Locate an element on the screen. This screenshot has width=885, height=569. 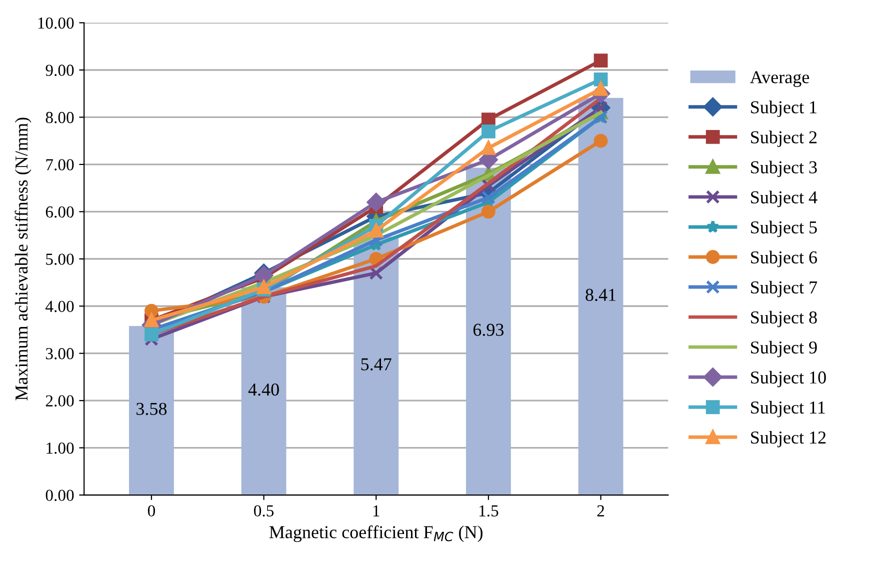
legend-label: Subject 5 is located at coordinates (784, 229).